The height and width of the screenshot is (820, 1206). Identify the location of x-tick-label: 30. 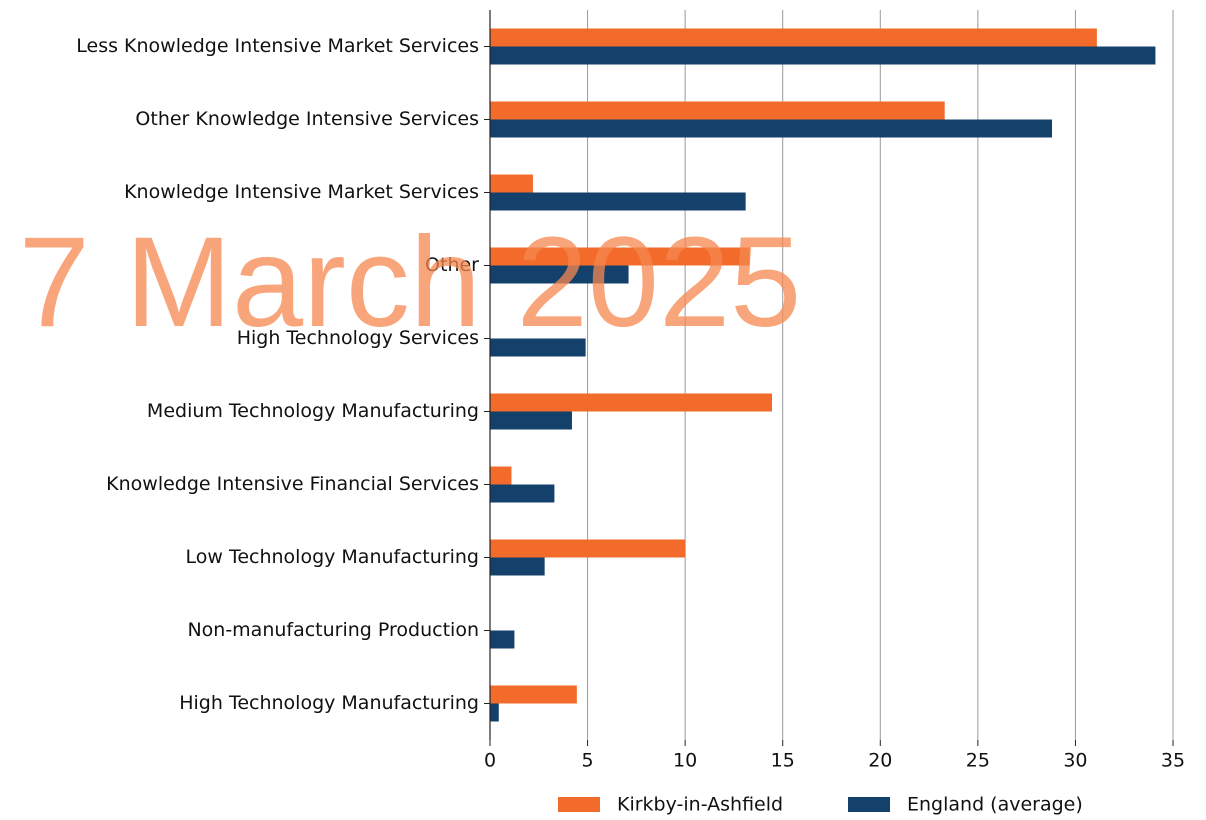
(1075, 761).